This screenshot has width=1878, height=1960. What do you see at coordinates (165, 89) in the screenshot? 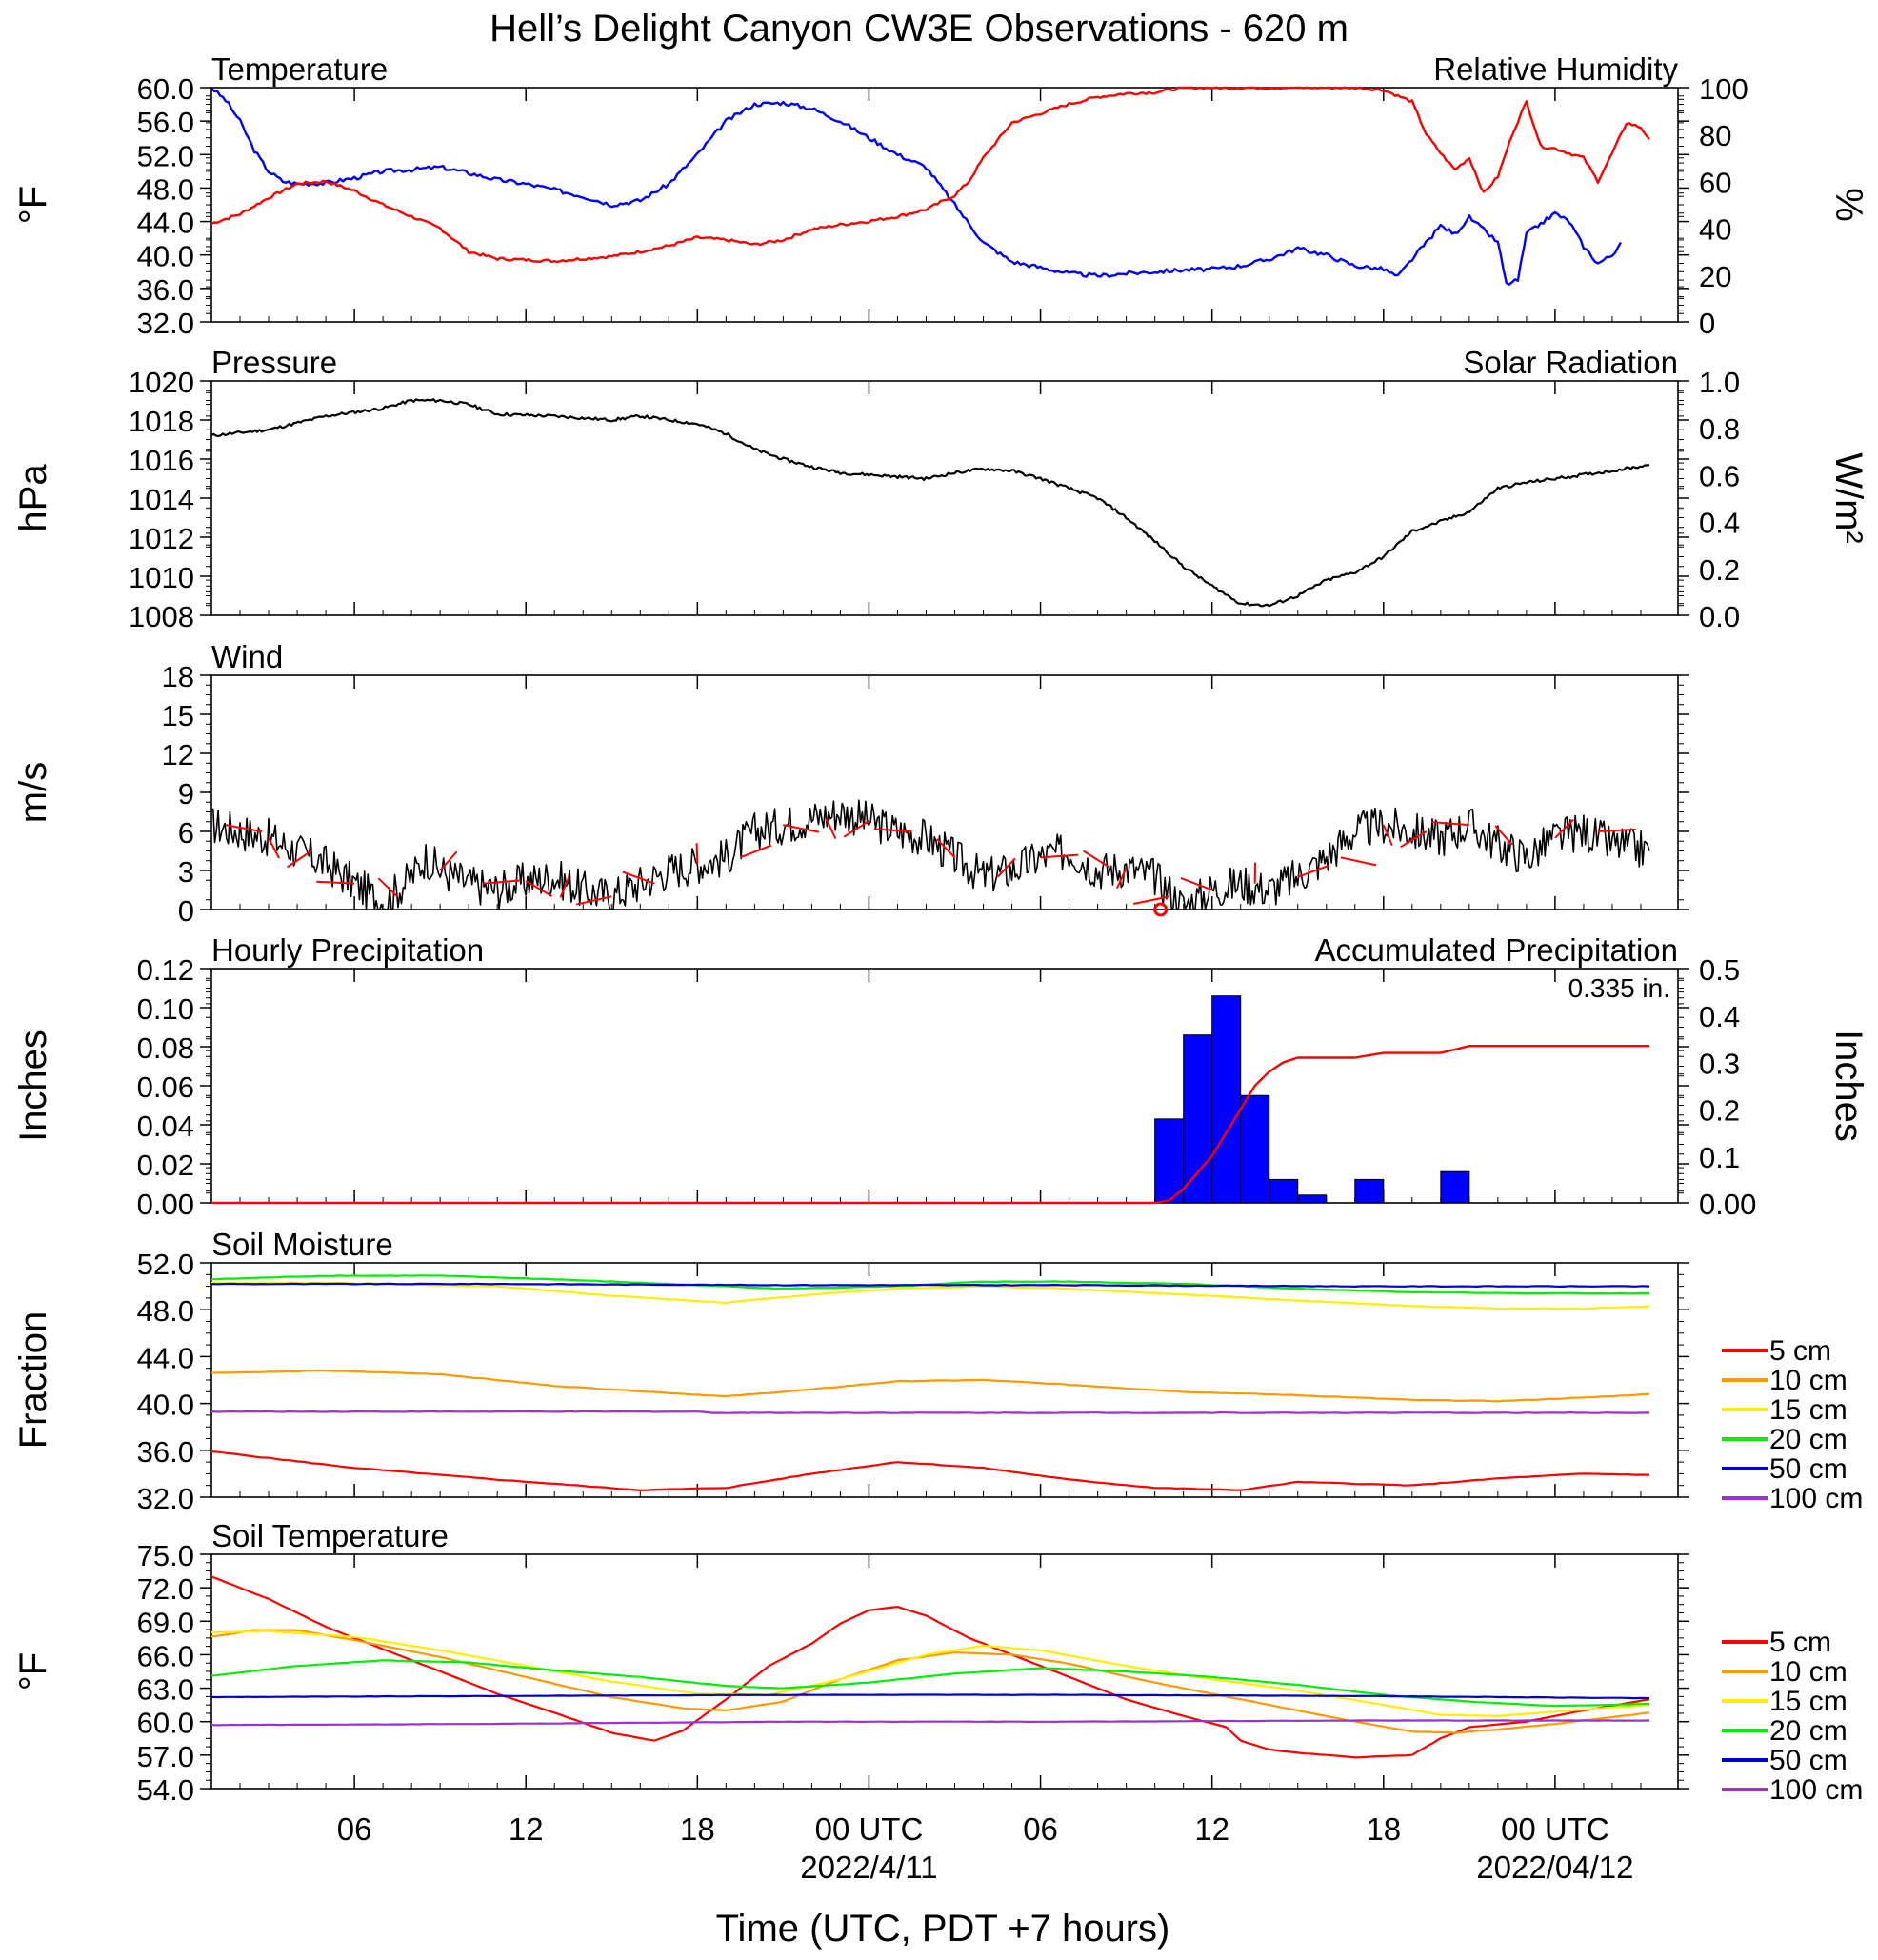
I see `temp_rh-ytick-label-left: 60.0` at bounding box center [165, 89].